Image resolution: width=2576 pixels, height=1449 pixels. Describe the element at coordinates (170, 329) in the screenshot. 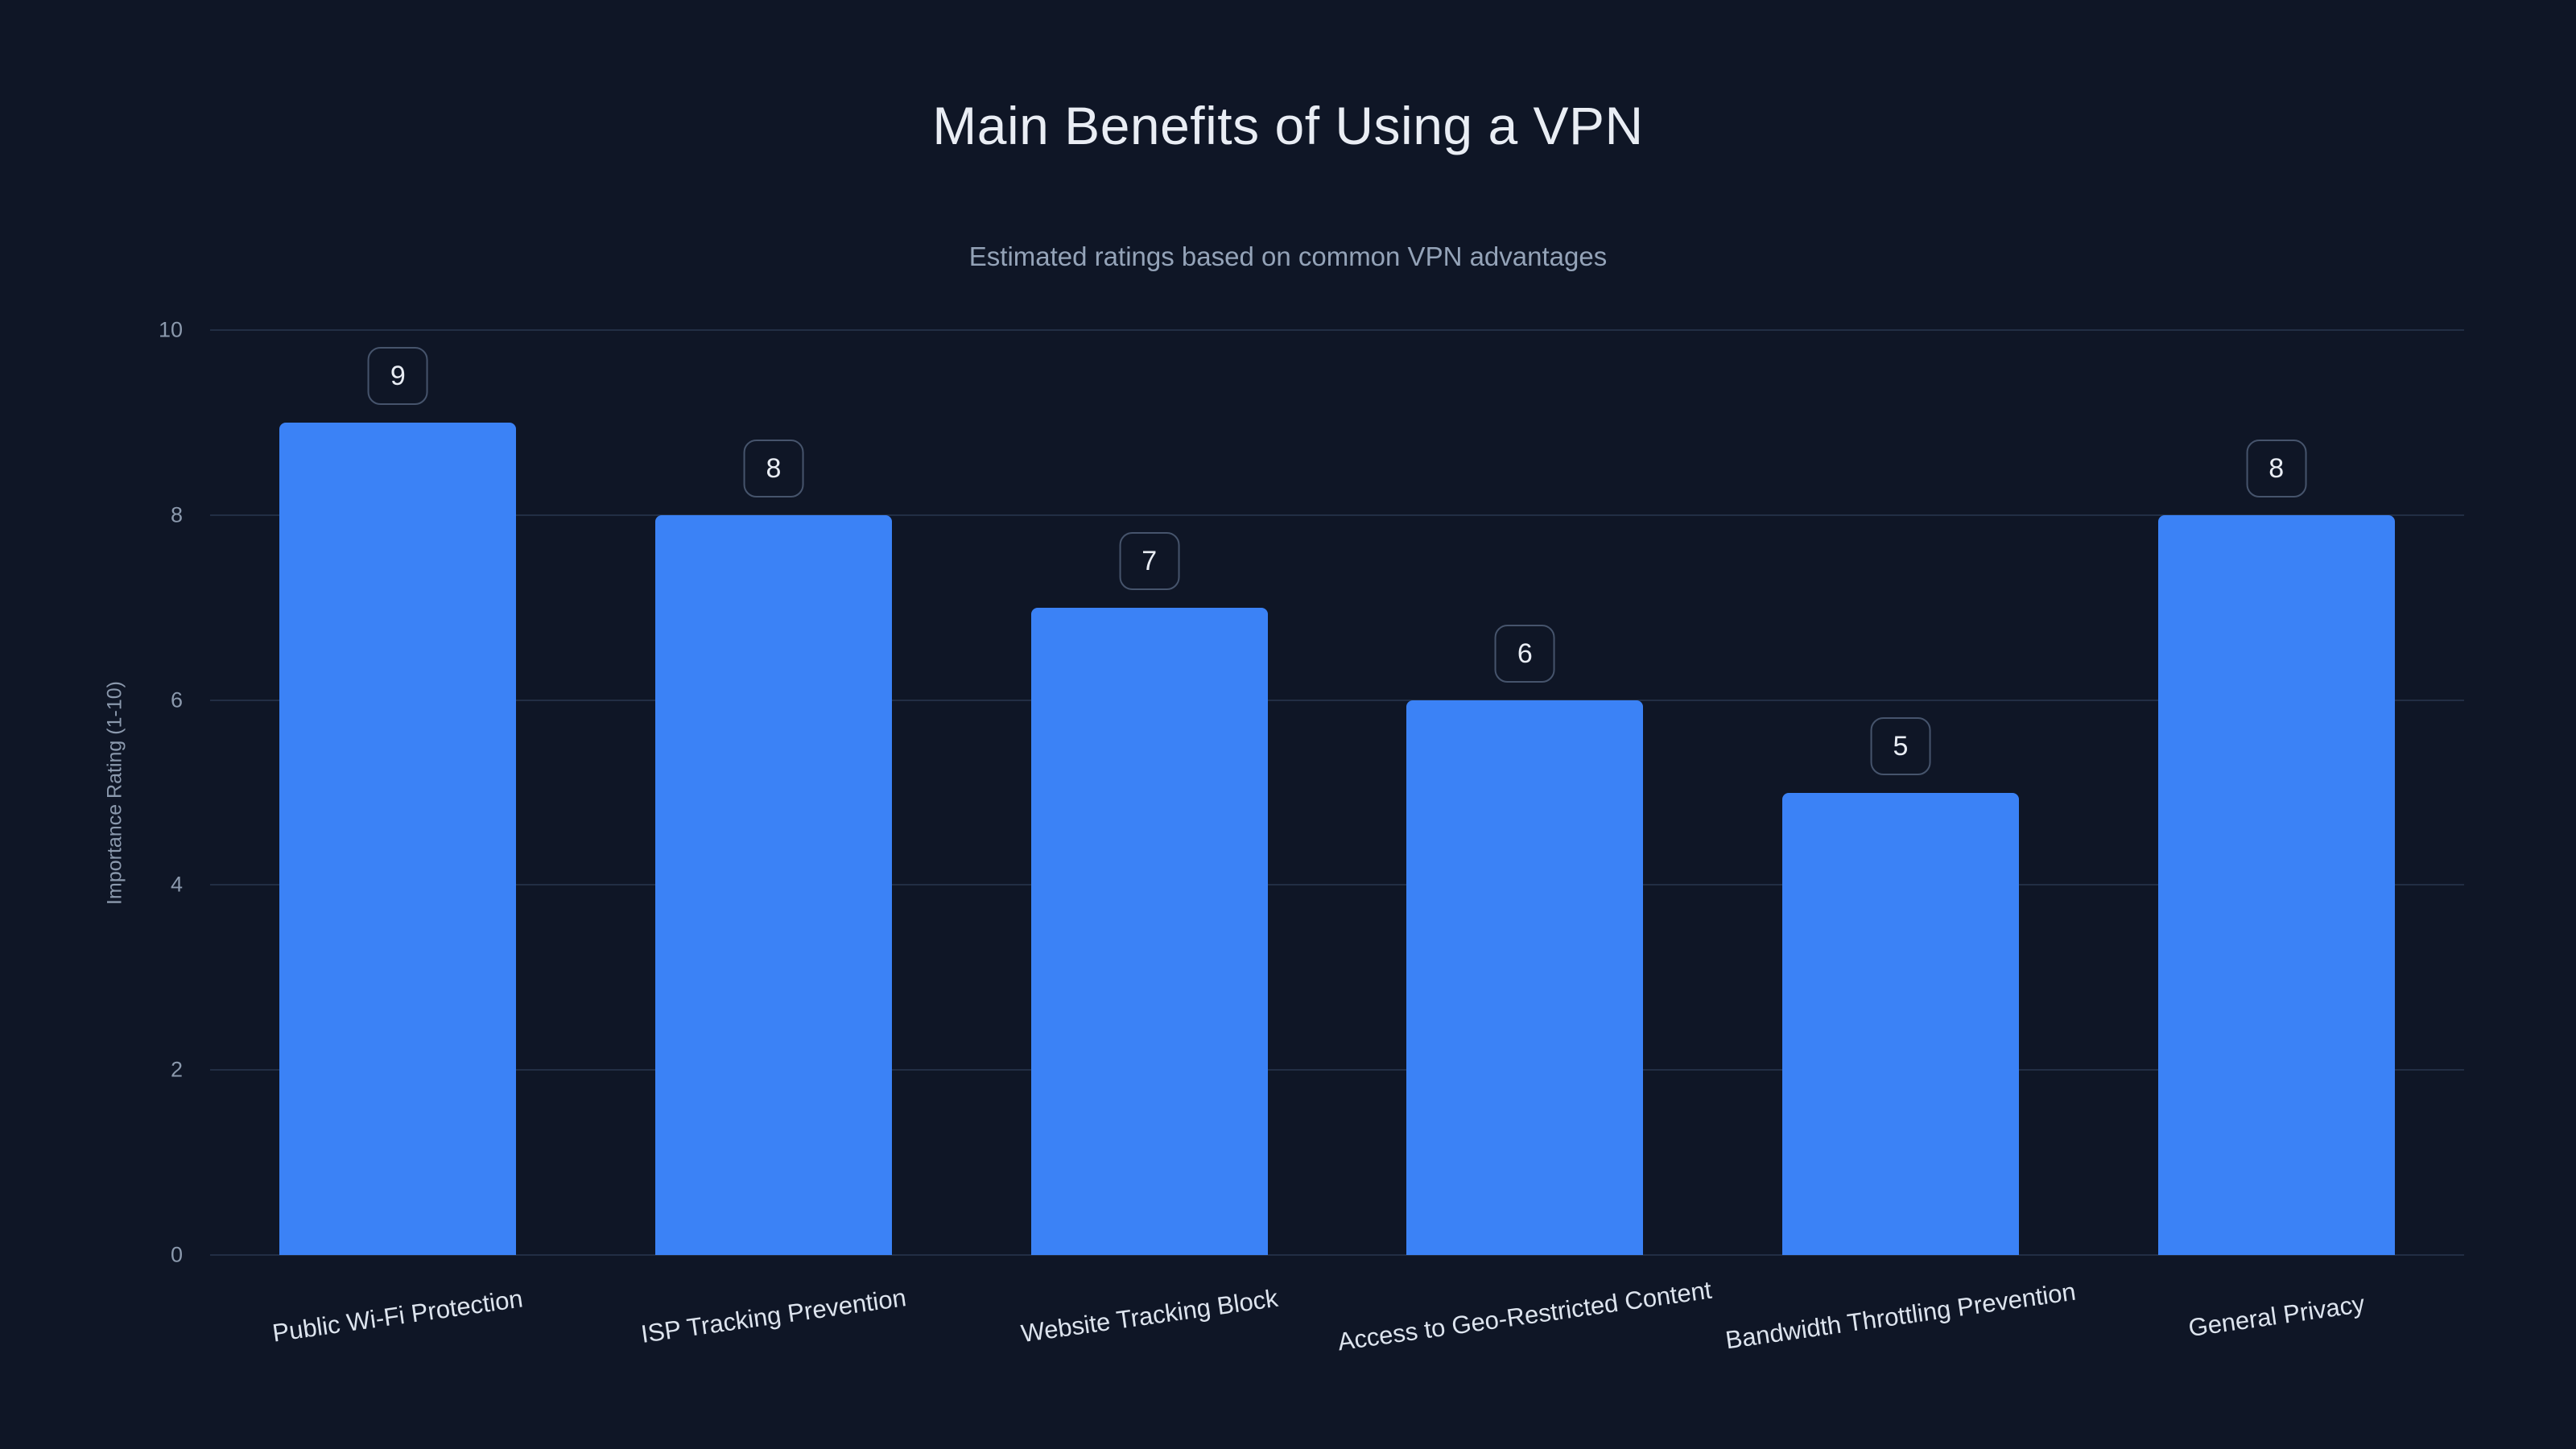

I see `y-tick-label: 10` at that location.